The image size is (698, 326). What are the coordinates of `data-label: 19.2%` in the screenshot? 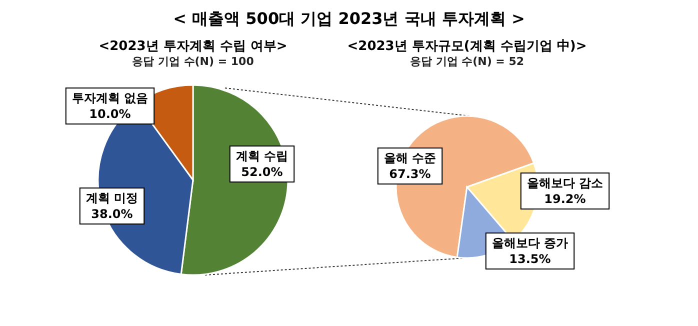 It's located at (565, 199).